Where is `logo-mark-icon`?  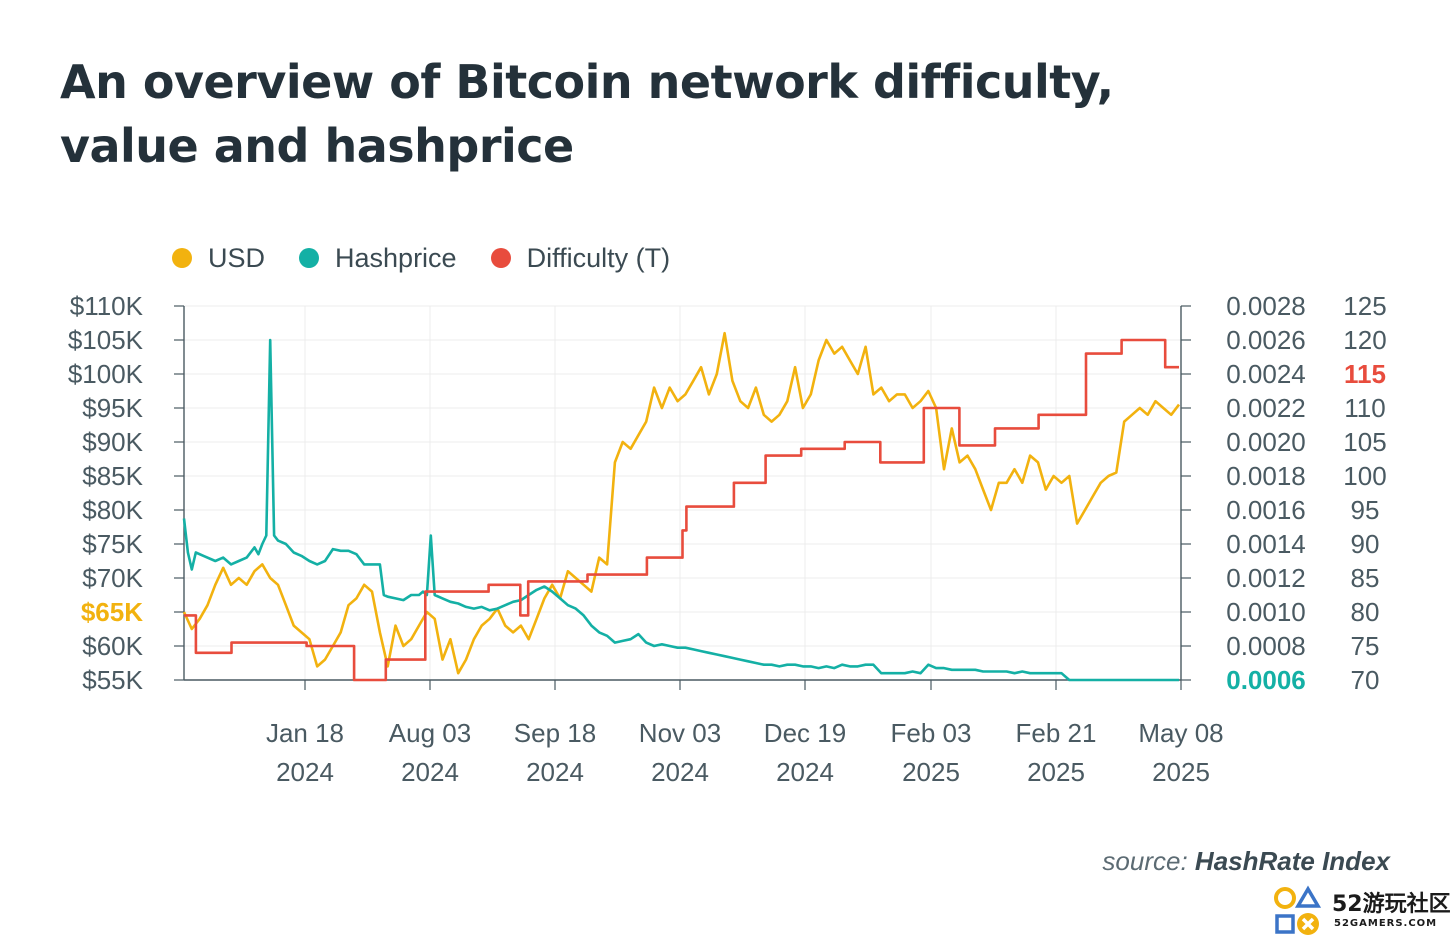 logo-mark-icon is located at coordinates (1298, 910).